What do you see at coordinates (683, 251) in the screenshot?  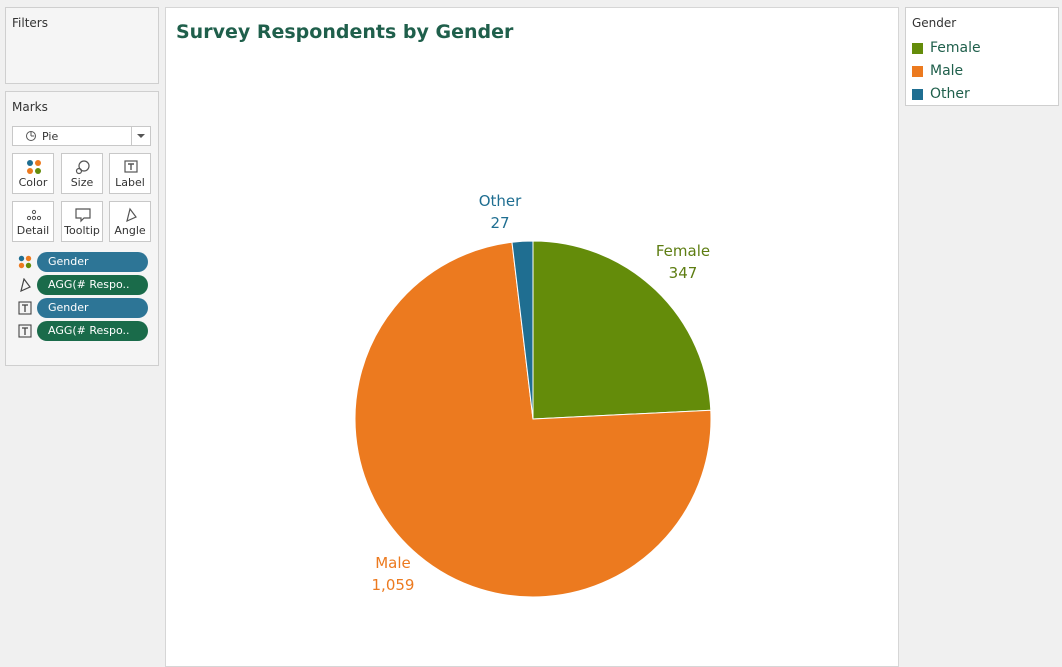 I see `slice-label-female: Female` at bounding box center [683, 251].